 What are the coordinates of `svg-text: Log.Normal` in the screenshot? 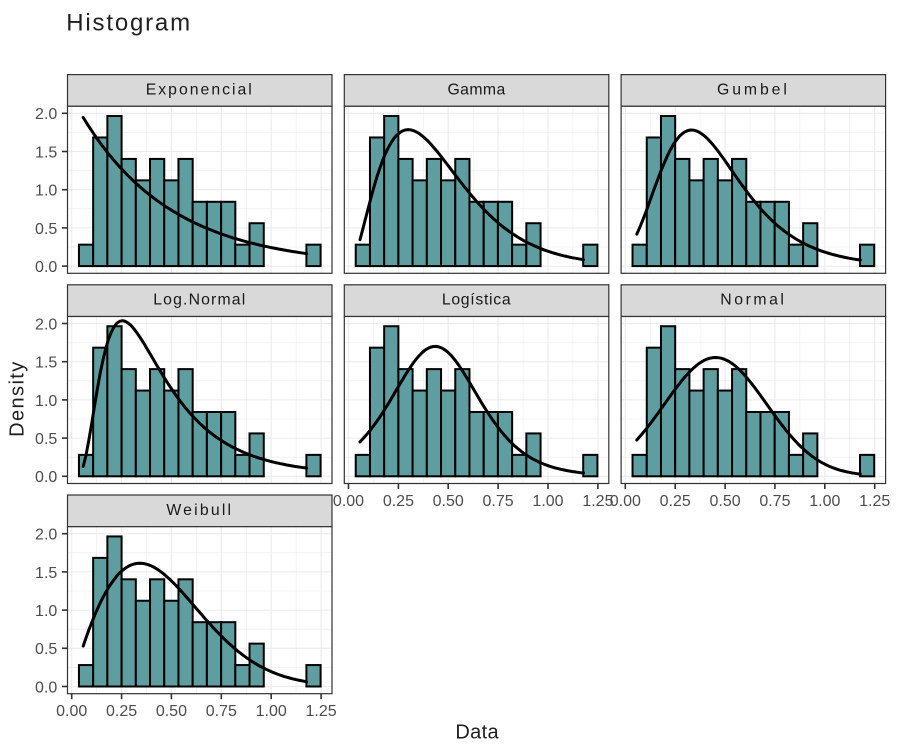 It's located at (199, 300).